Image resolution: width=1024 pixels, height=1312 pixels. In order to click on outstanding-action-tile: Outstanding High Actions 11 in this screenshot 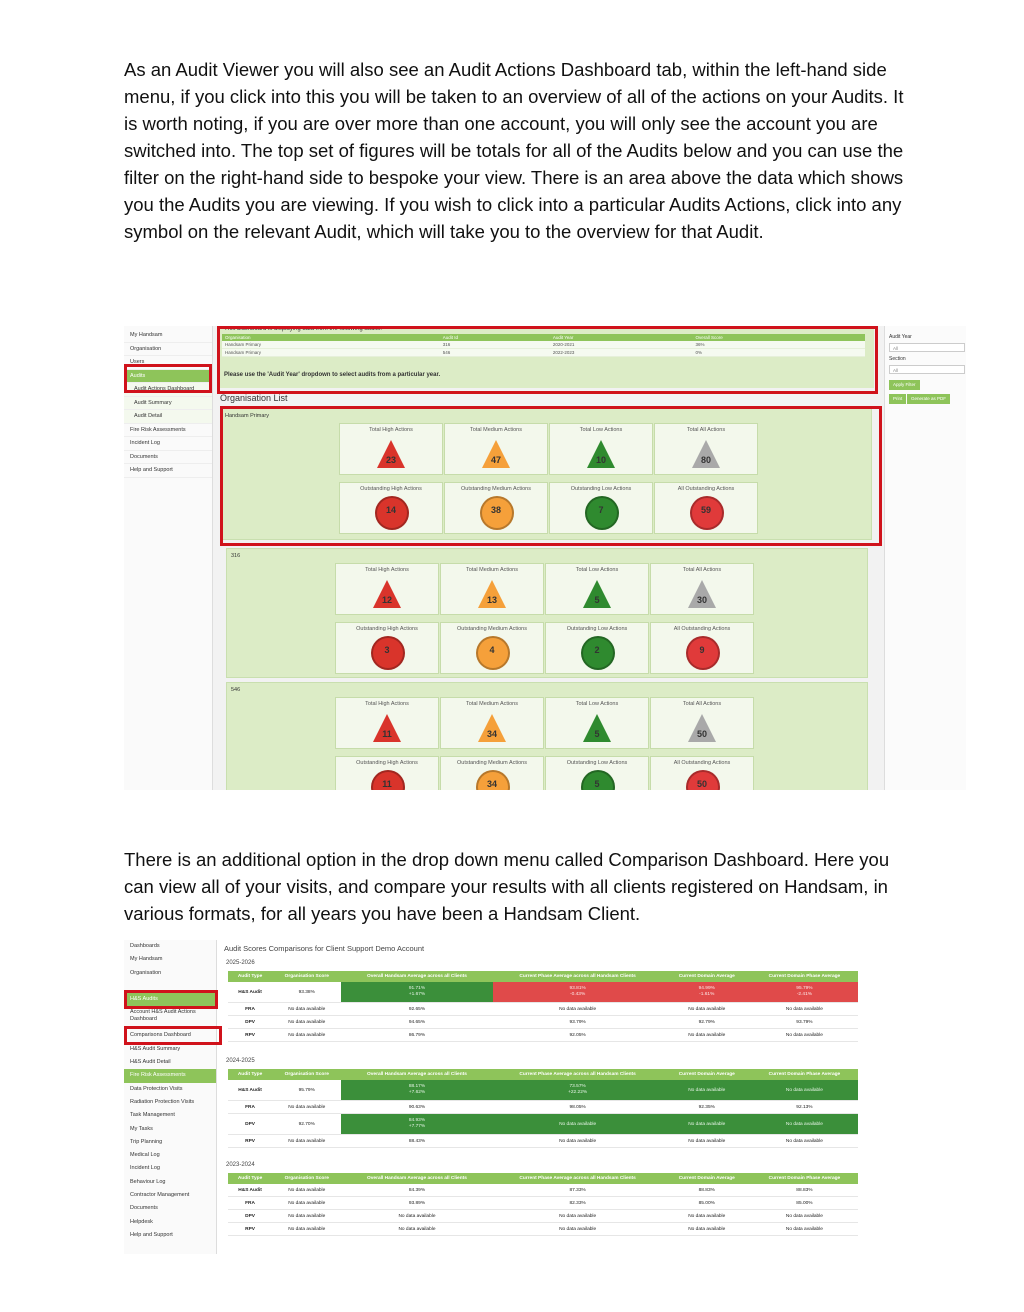, I will do `click(387, 773)`.